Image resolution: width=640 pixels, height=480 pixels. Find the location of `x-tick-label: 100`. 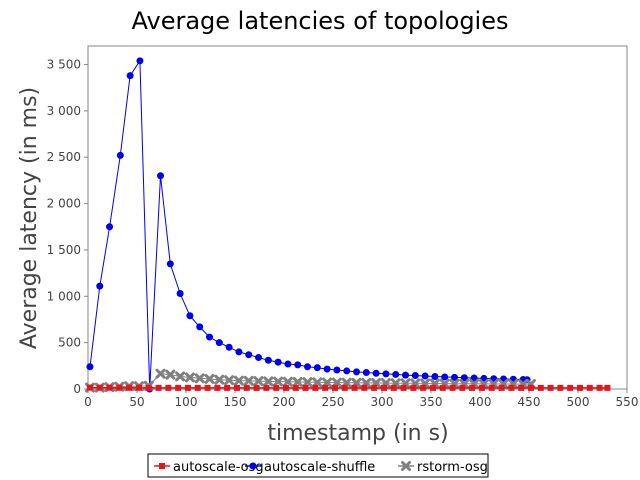

x-tick-label: 100 is located at coordinates (186, 402).